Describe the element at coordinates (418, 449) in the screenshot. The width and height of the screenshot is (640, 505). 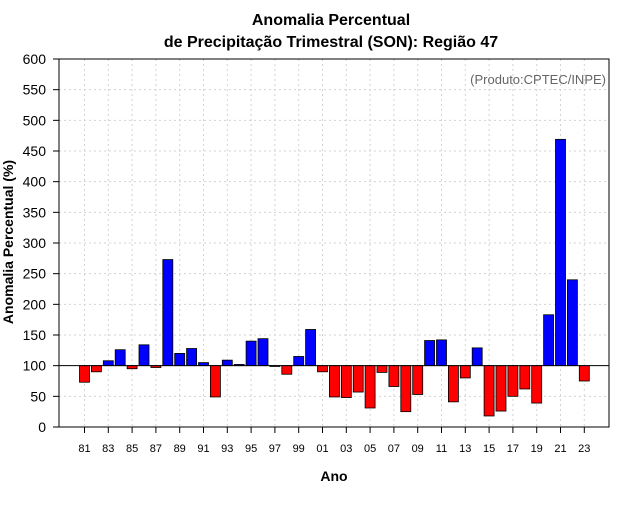
I see `x-tick-label: 09` at that location.